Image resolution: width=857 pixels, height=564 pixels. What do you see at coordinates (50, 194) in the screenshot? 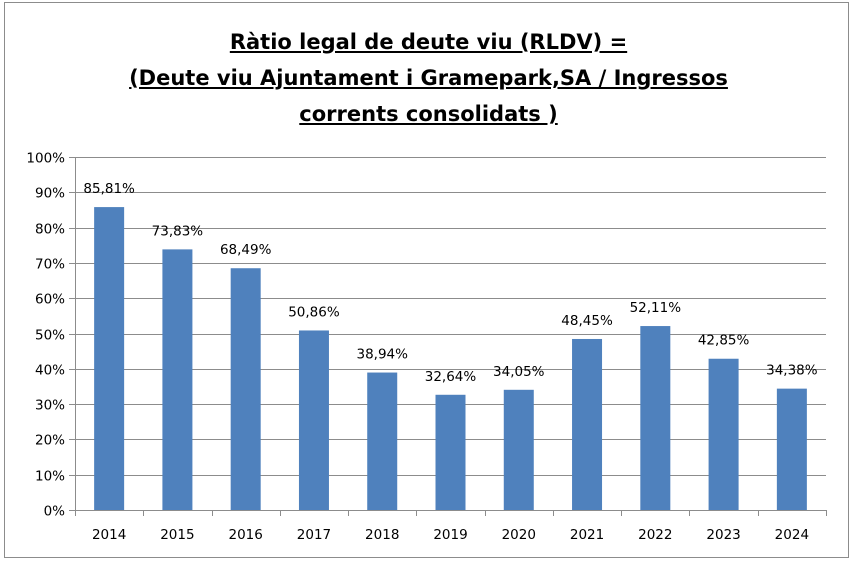
I see `y-tick-label: 90%` at bounding box center [50, 194].